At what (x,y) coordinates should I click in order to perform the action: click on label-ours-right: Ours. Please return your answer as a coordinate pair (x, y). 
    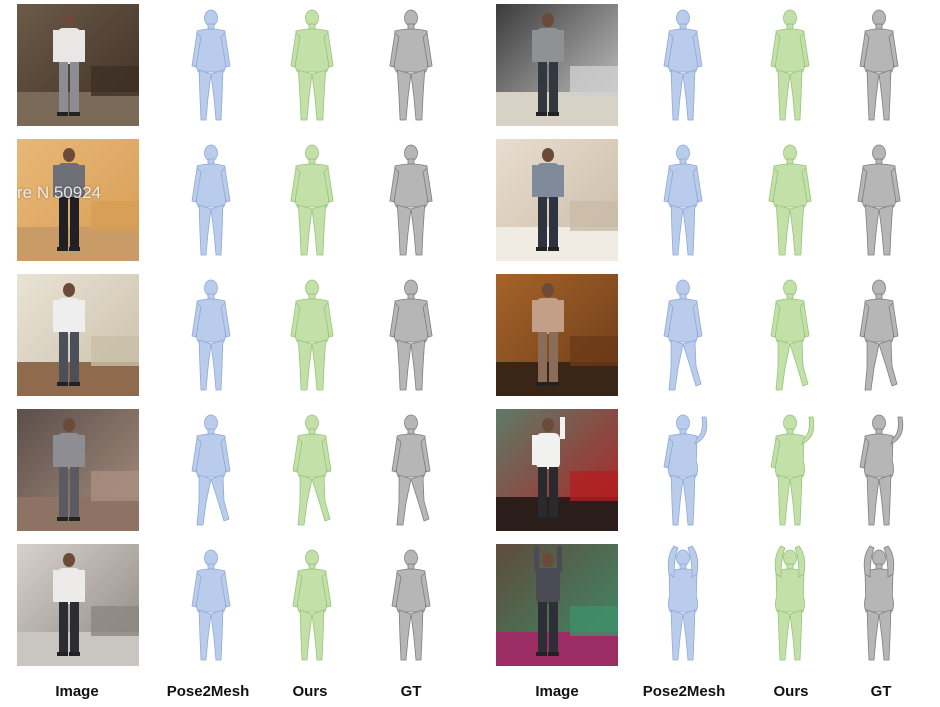
    Looking at the image, I should click on (791, 691).